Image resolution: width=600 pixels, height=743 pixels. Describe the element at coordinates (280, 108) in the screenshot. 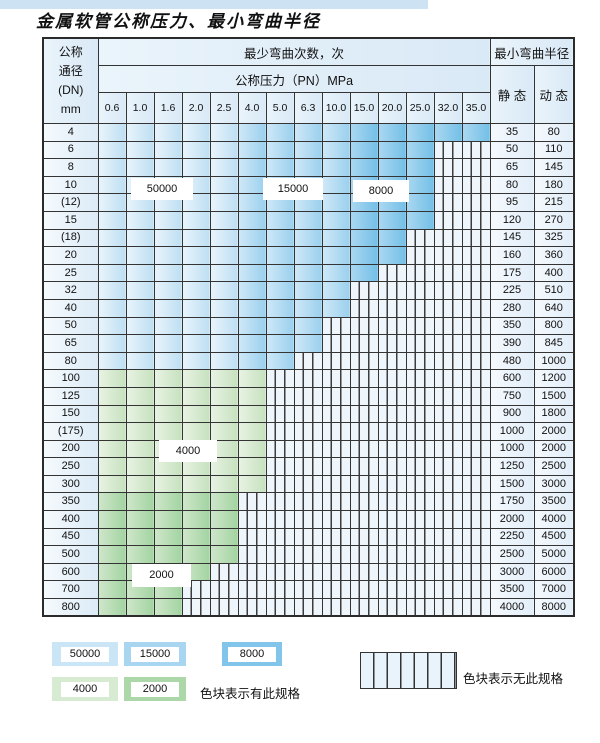

I see `pressure-col-header: 5.0` at that location.